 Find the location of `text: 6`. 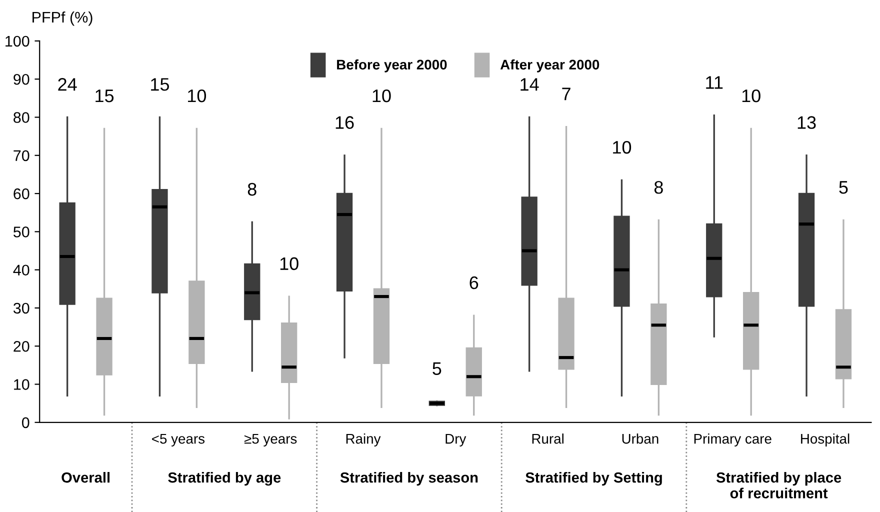

text: 6 is located at coordinates (474, 283).